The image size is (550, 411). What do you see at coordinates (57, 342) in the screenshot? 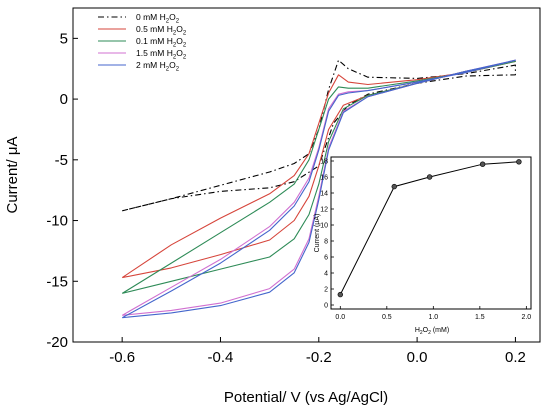
I see `main-y-tick-label: -20` at bounding box center [57, 342].